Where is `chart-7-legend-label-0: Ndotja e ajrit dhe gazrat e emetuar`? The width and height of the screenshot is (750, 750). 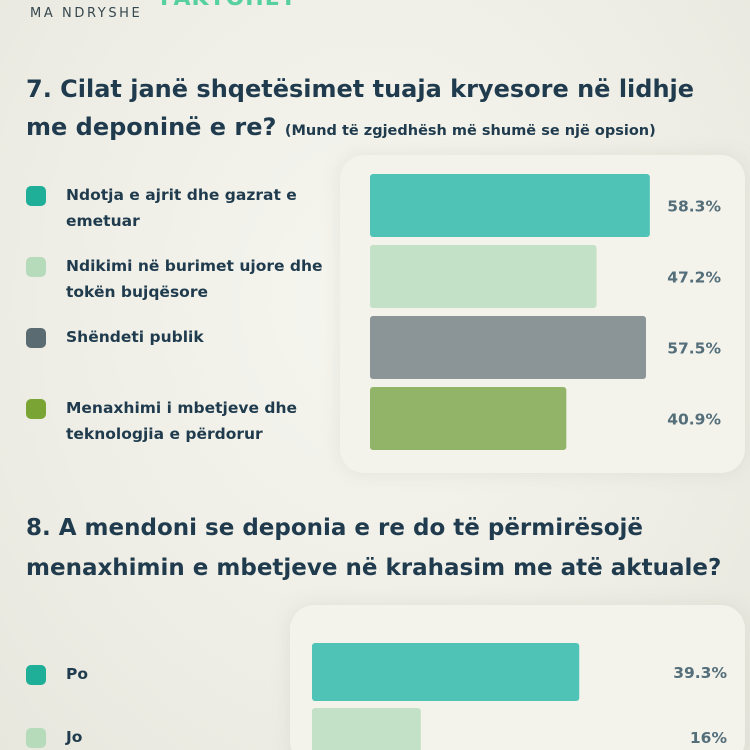 chart-7-legend-label-0: Ndotja e ajrit dhe gazrat e emetuar is located at coordinates (211, 208).